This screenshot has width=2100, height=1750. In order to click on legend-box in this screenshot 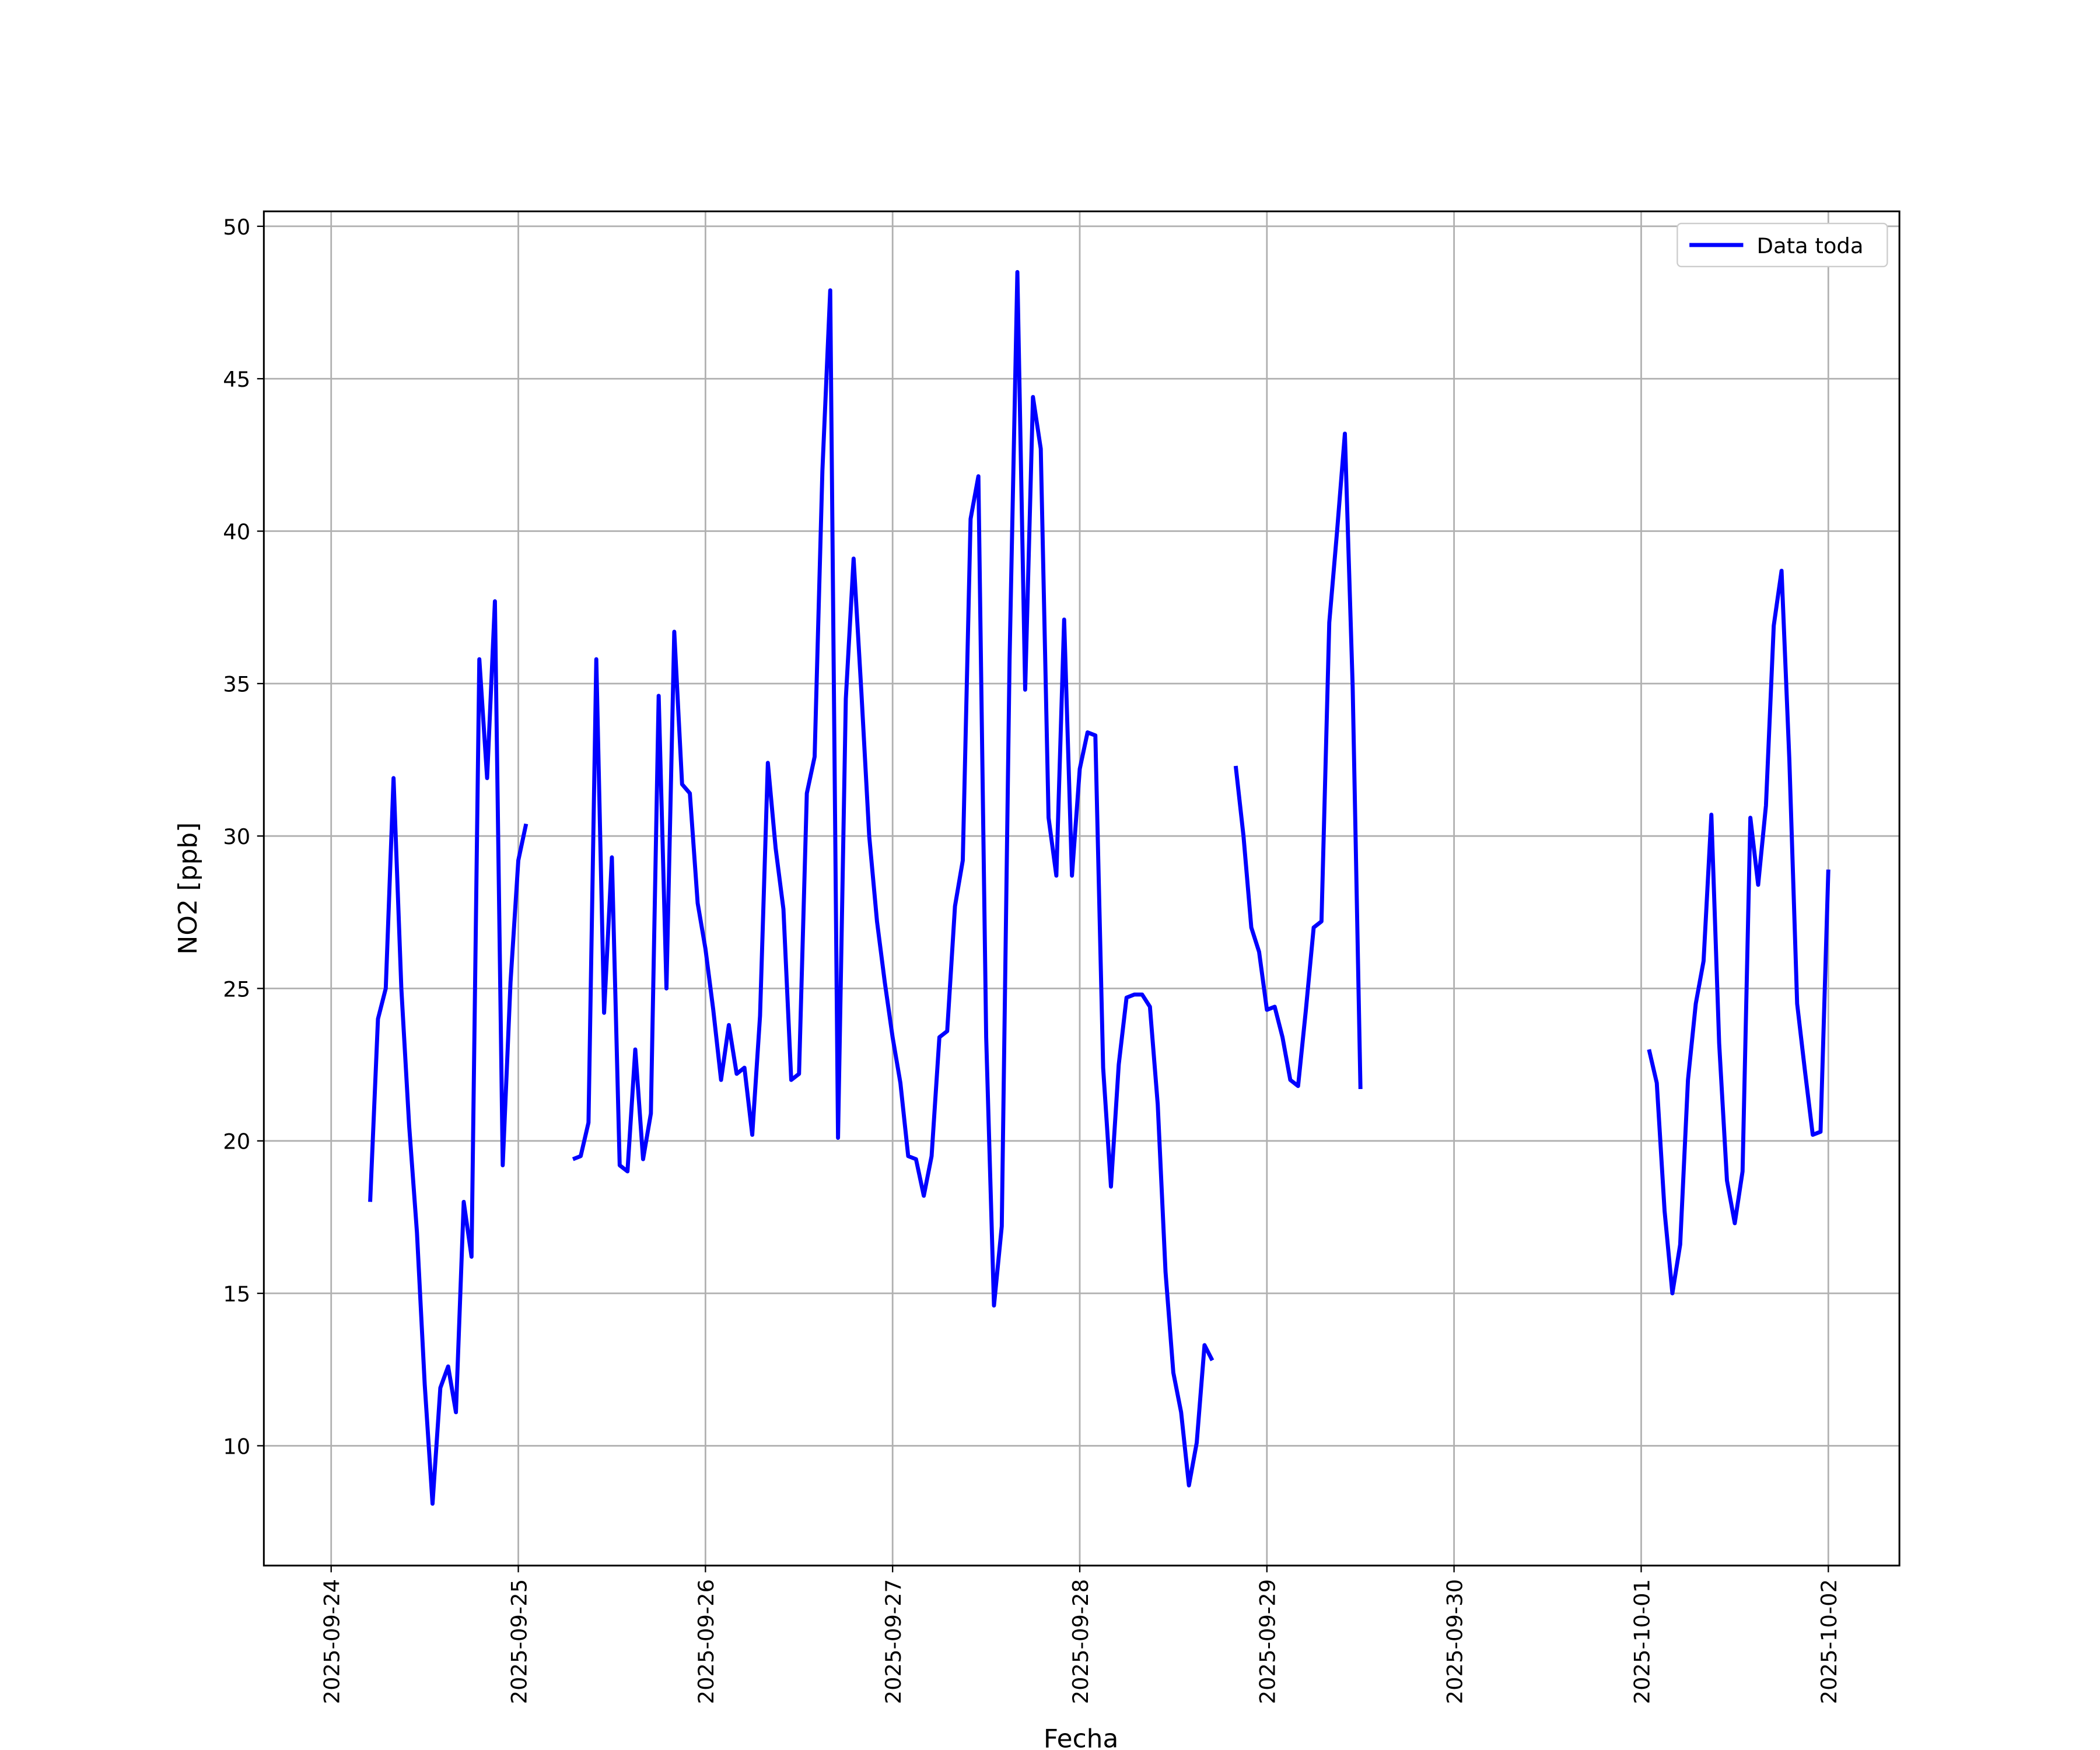, I will do `click(1782, 245)`.